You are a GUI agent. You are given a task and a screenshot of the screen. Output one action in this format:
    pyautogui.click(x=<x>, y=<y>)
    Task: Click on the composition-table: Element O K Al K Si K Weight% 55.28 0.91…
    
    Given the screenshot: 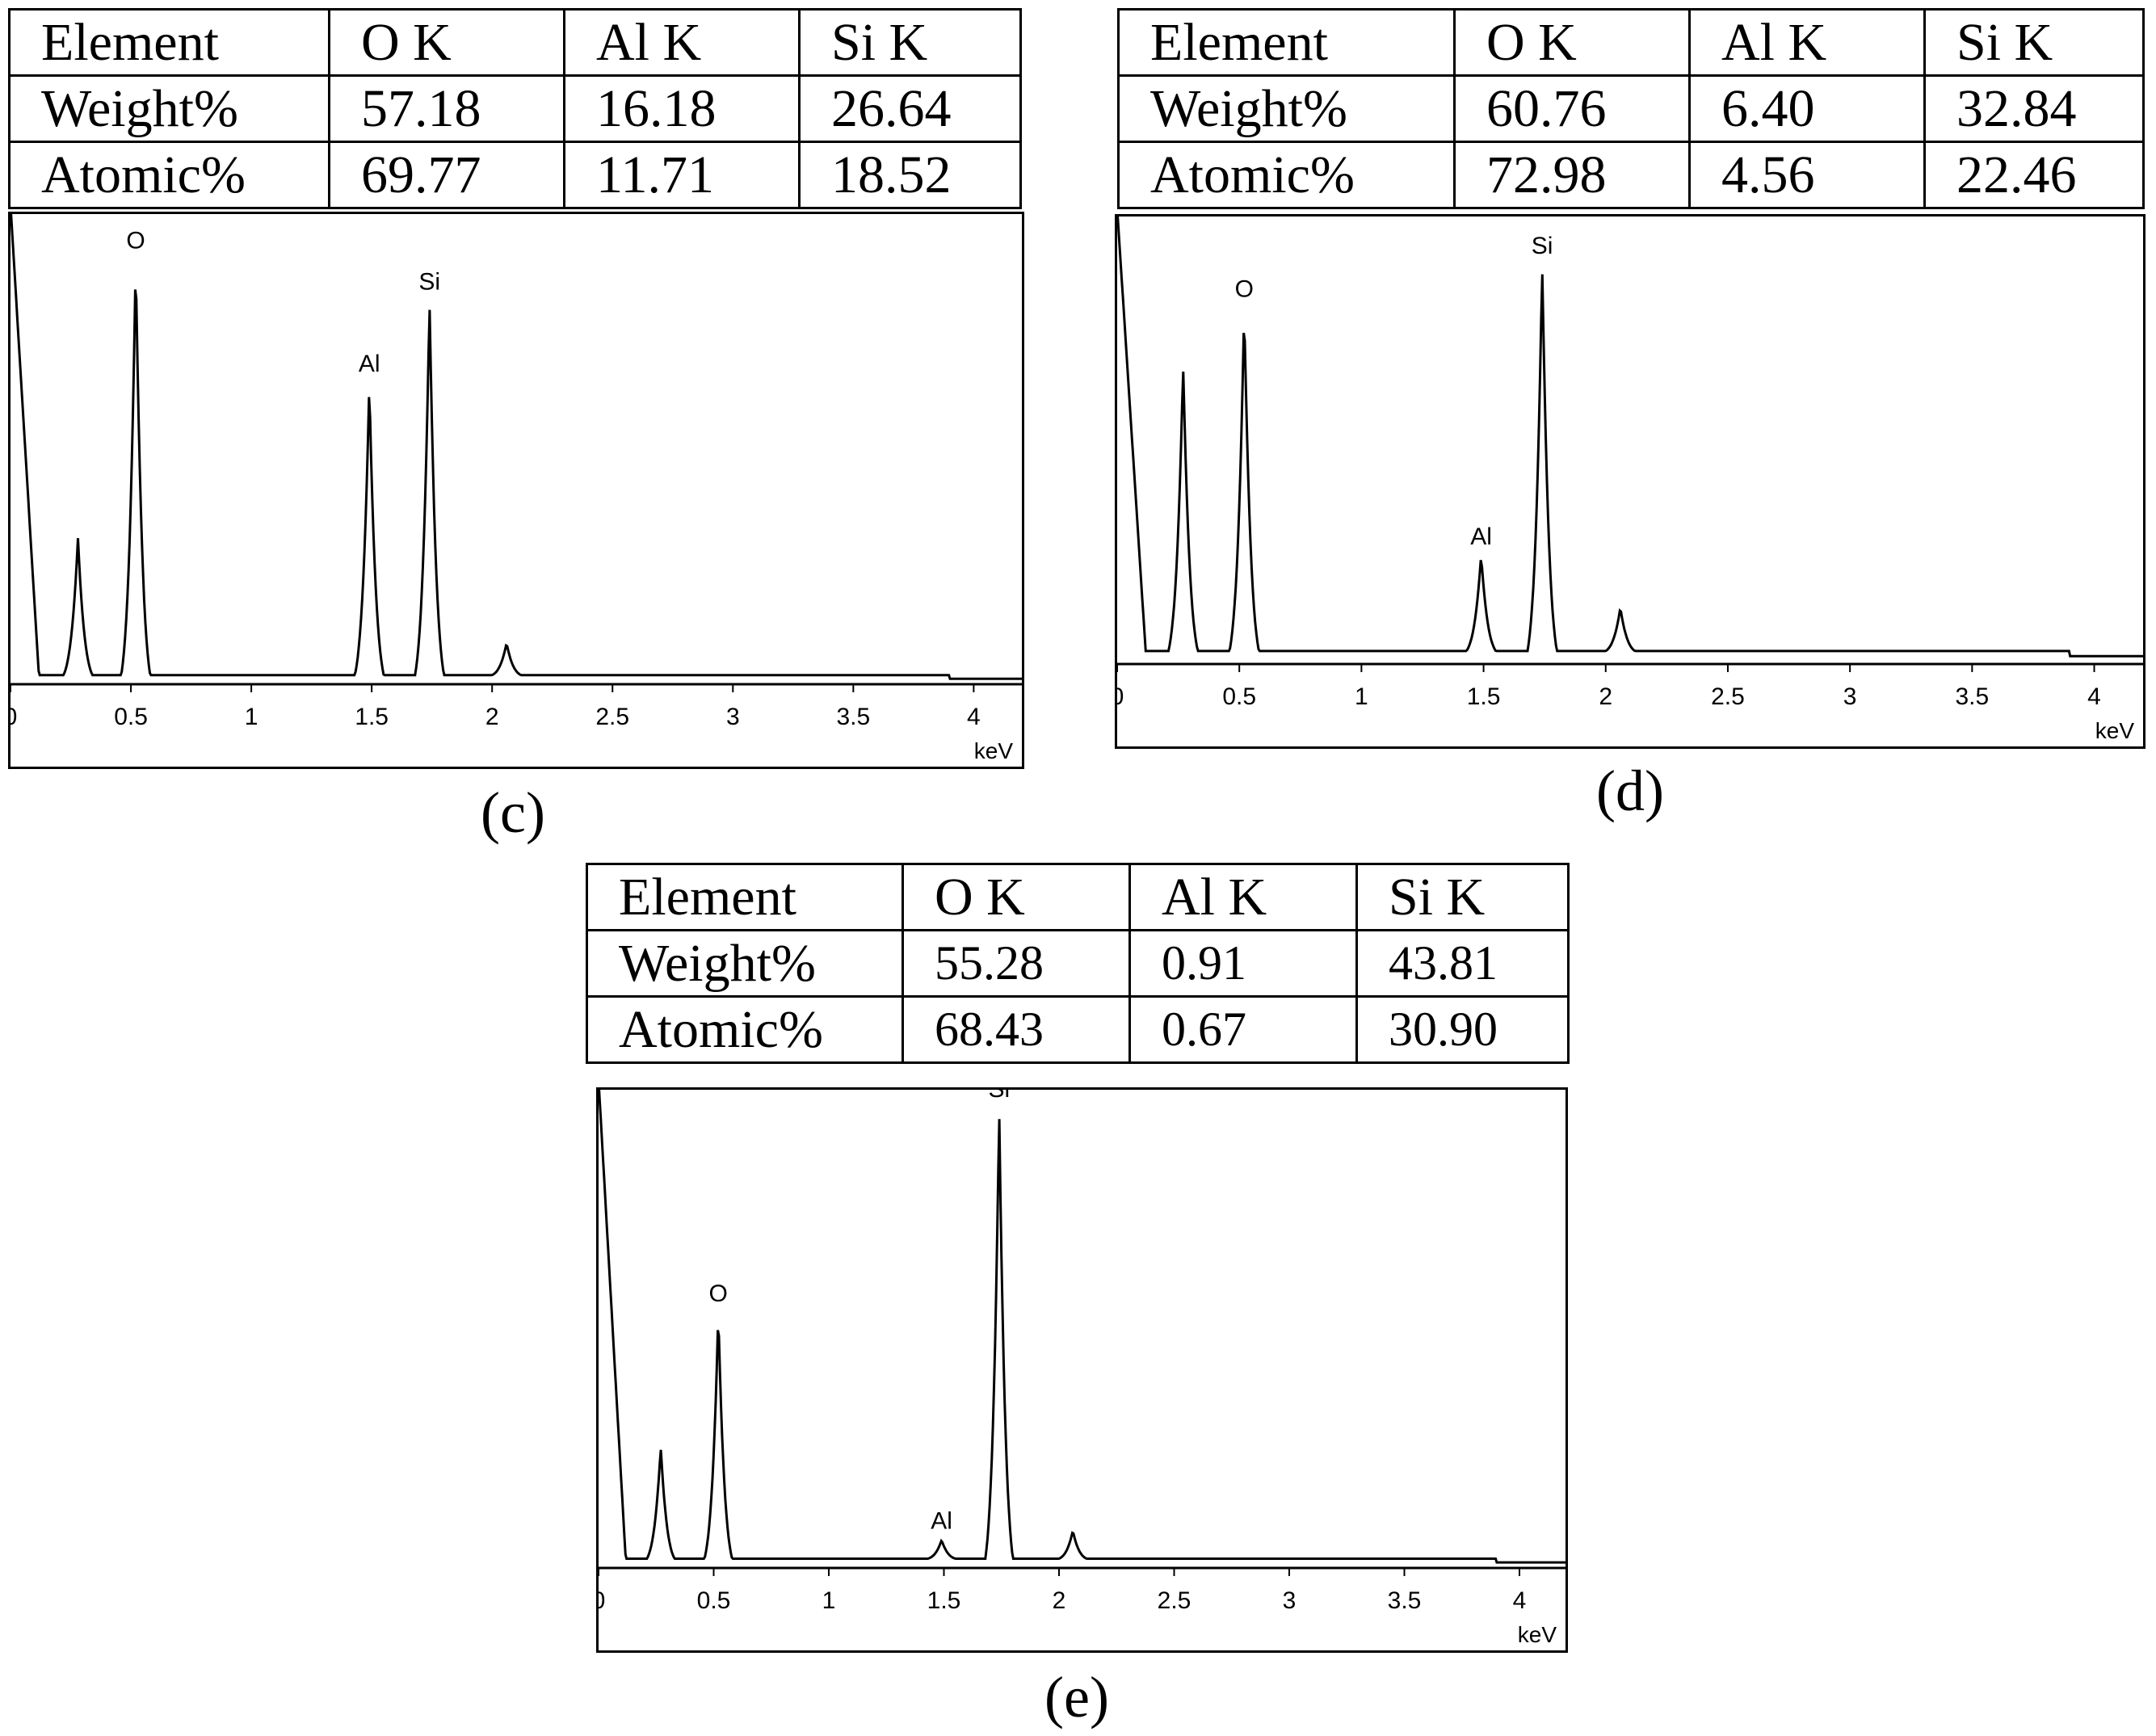 What is the action you would take?
    pyautogui.click(x=1078, y=963)
    